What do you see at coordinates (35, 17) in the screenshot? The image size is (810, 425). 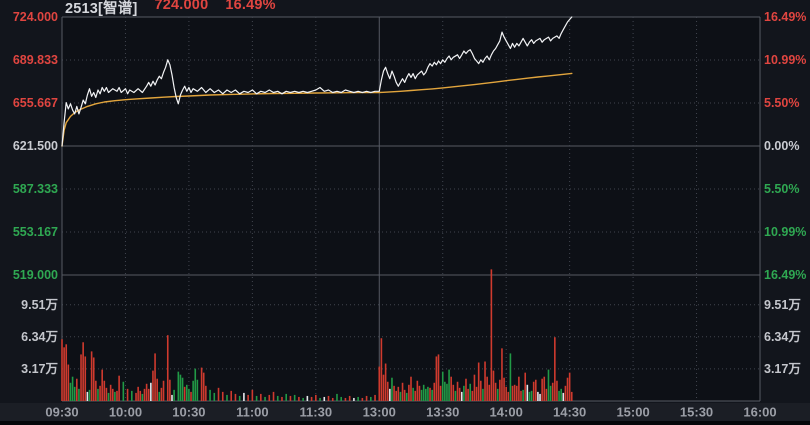 I see `price-tick-label: 724.000` at bounding box center [35, 17].